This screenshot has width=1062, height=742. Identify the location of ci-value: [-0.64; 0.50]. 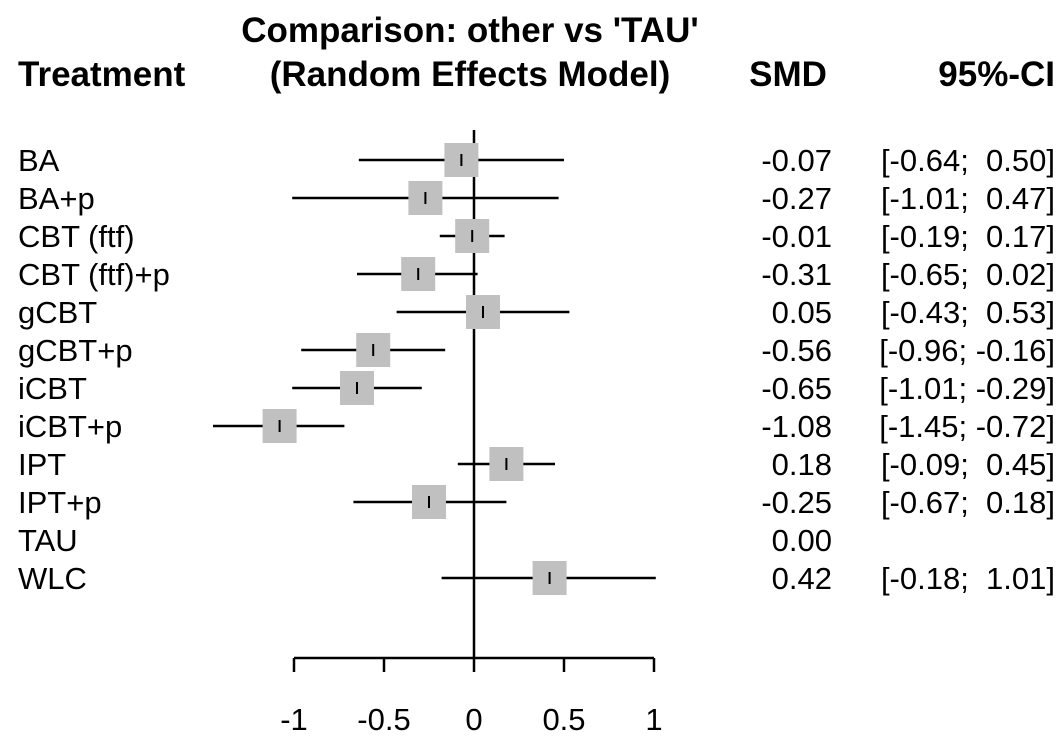
(968, 160).